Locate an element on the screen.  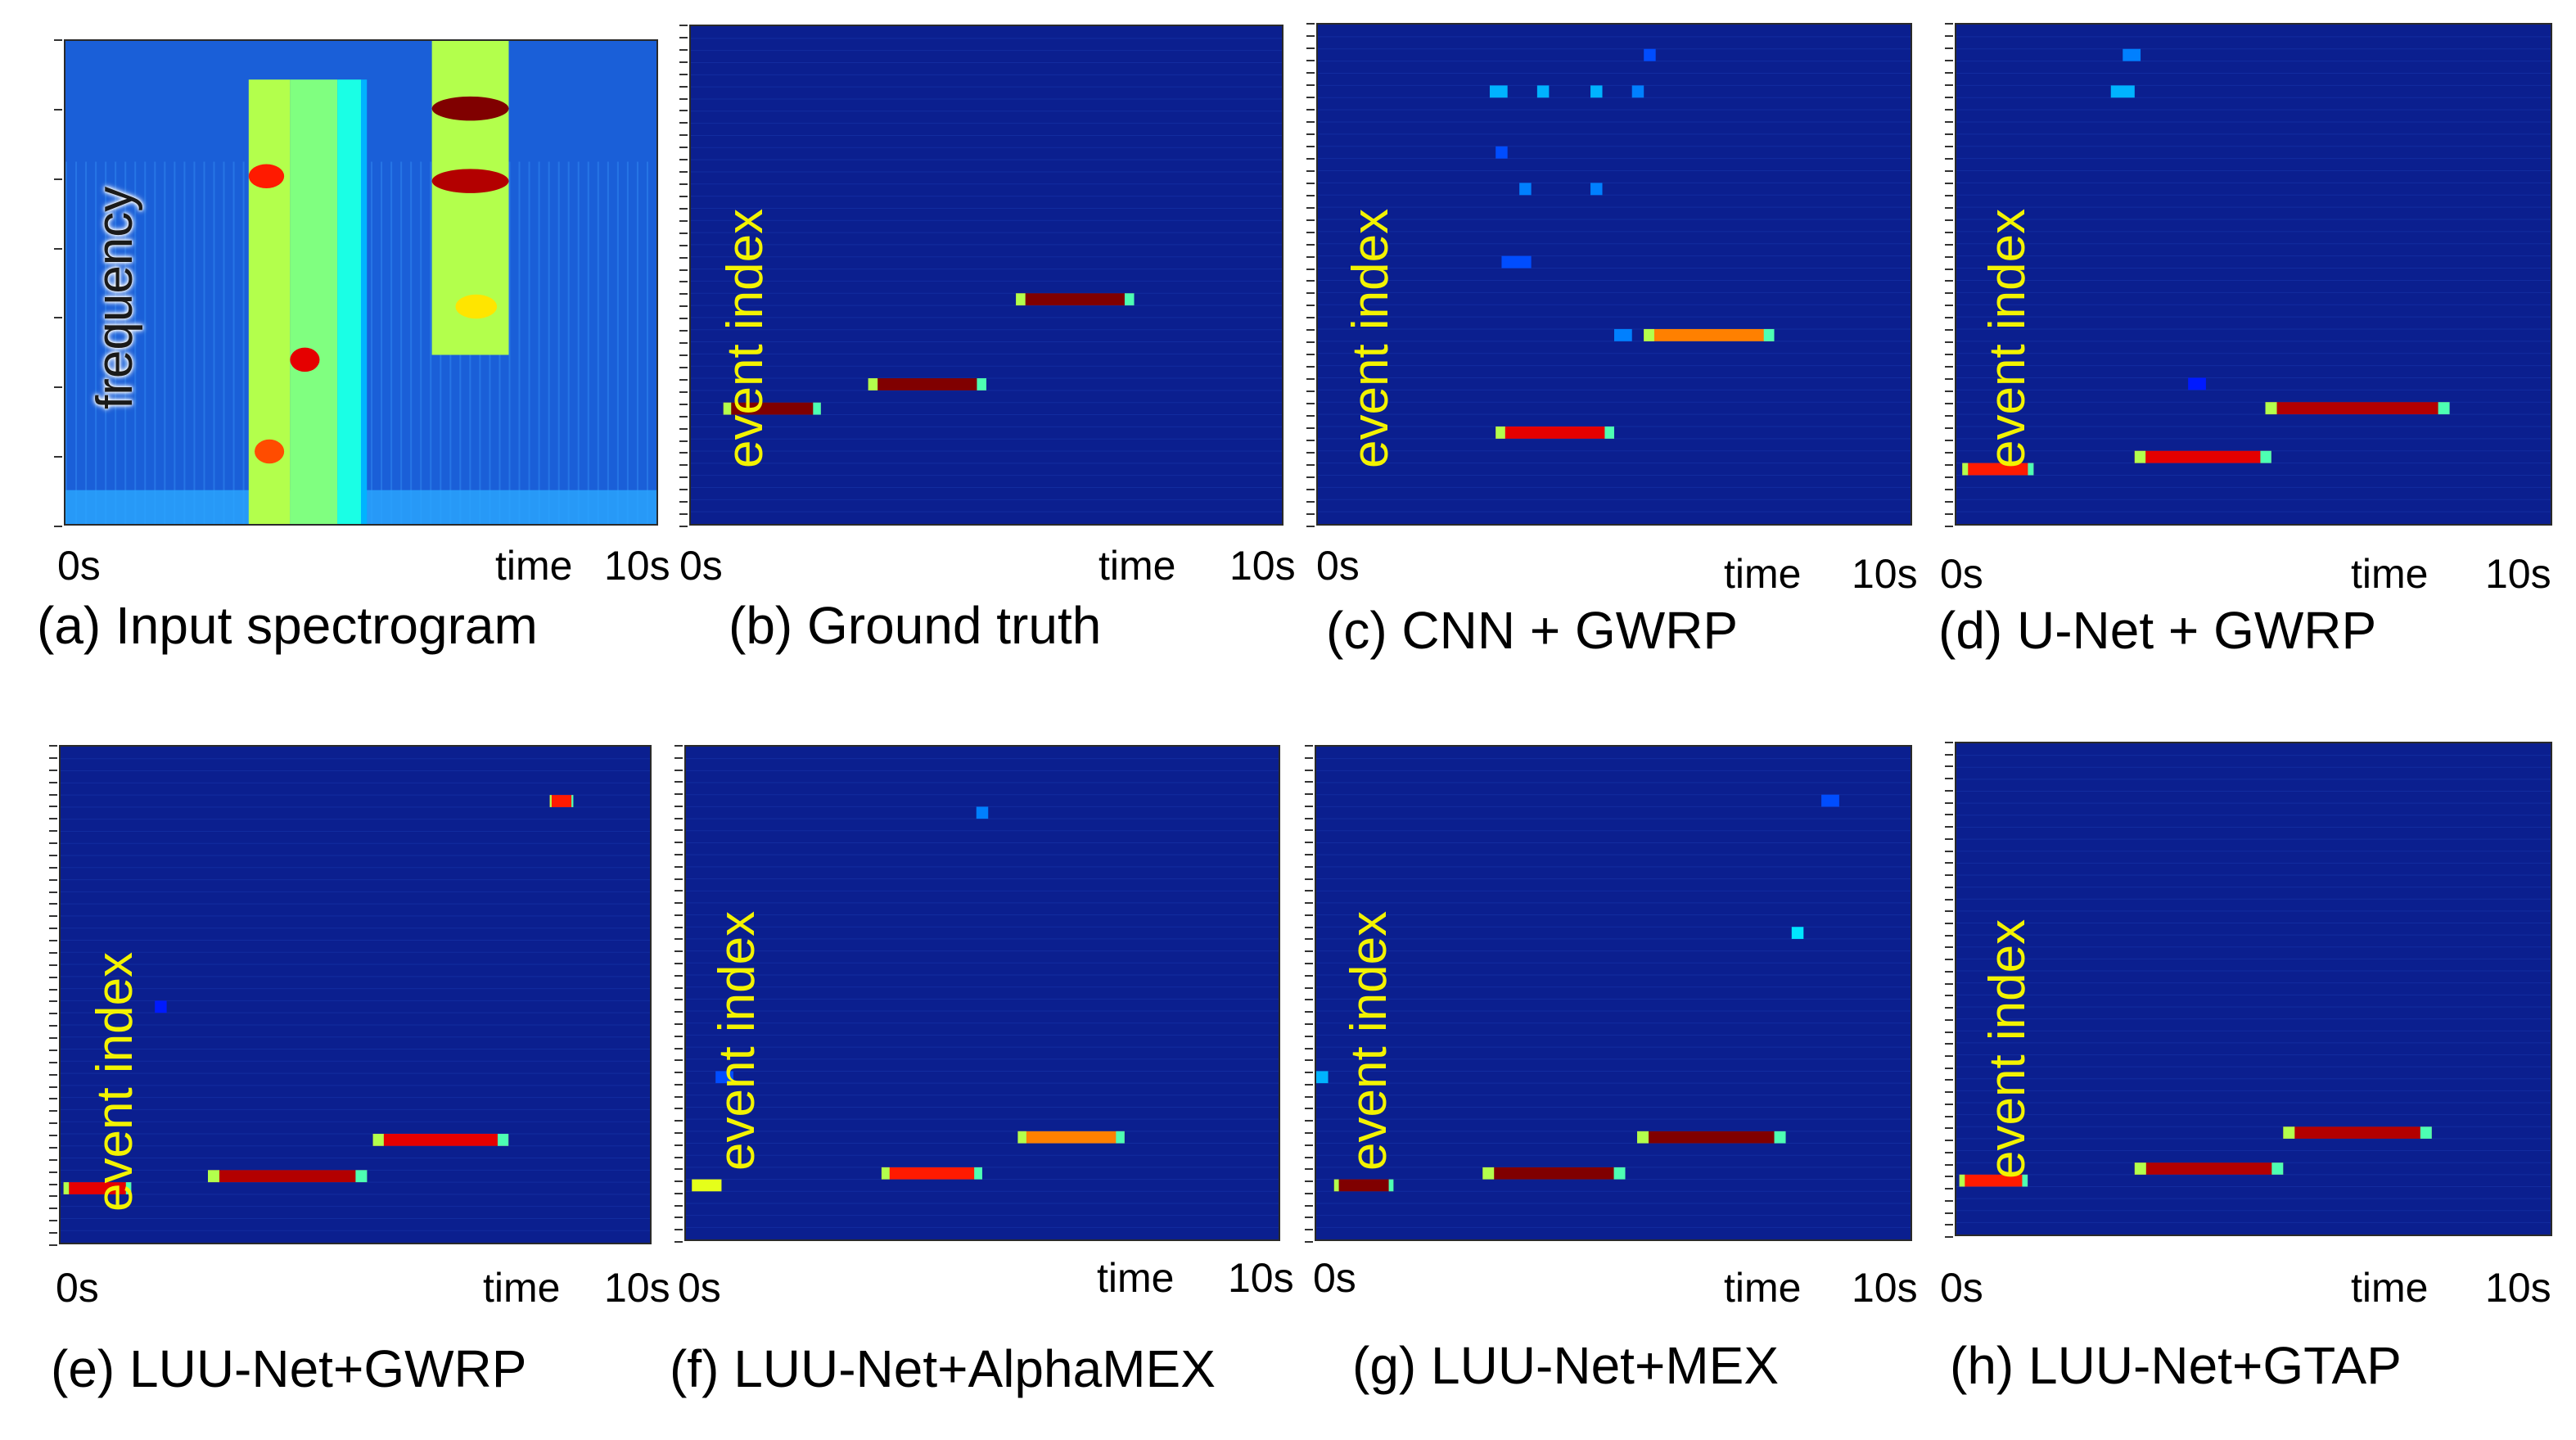
panel-caption: (b) Ground truth is located at coordinates (915, 625).